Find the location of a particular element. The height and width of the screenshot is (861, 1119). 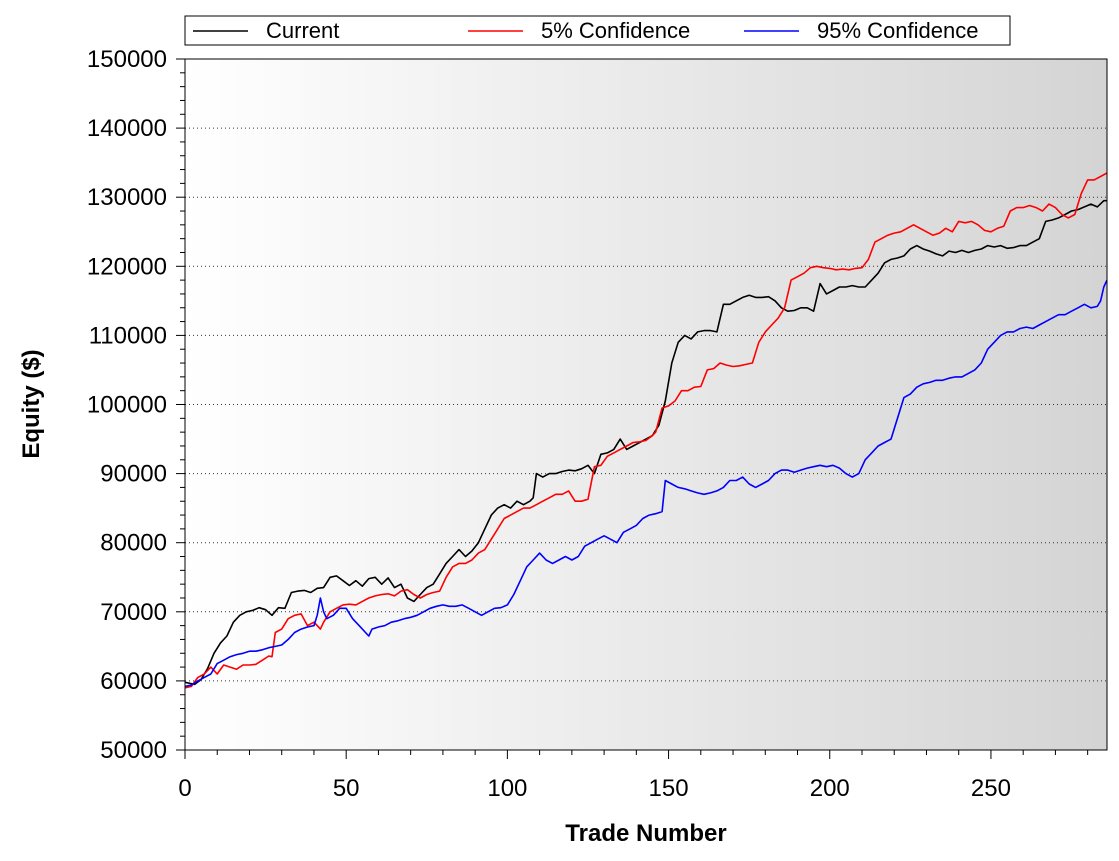

y-tick-label-10: 150000 is located at coordinates (127, 59).